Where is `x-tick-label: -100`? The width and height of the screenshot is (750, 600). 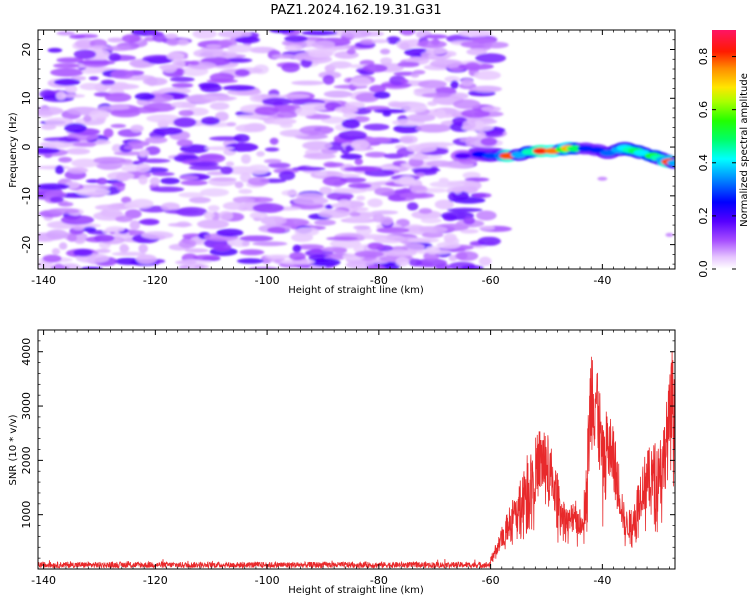 x-tick-label: -100 is located at coordinates (267, 280).